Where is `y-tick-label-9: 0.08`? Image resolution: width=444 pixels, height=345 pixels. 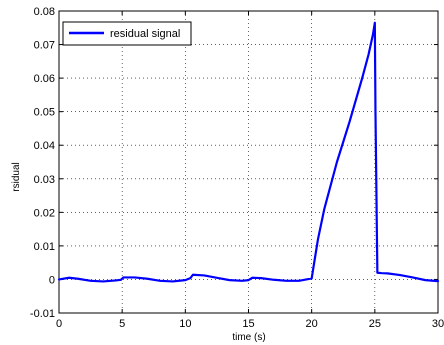 y-tick-label-9: 0.08 is located at coordinates (44, 12).